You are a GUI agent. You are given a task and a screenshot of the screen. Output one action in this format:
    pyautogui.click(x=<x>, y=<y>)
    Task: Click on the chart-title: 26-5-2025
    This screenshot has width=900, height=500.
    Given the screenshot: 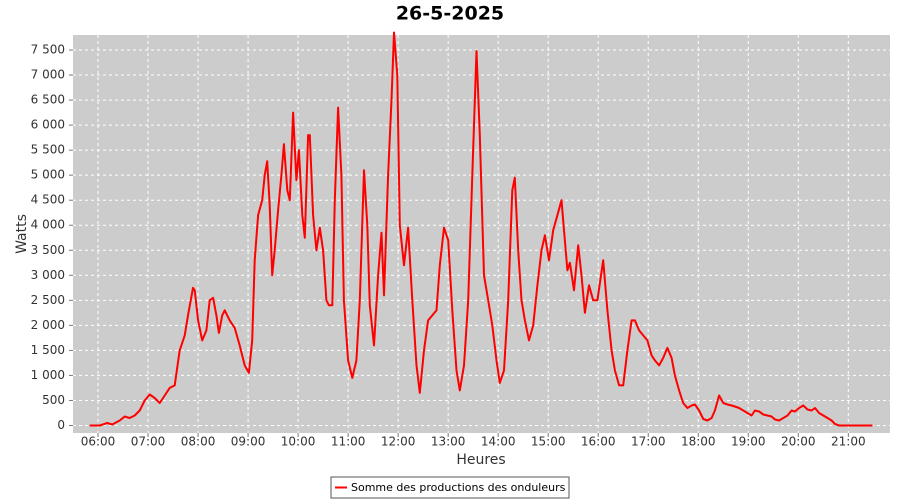 What is the action you would take?
    pyautogui.click(x=450, y=14)
    